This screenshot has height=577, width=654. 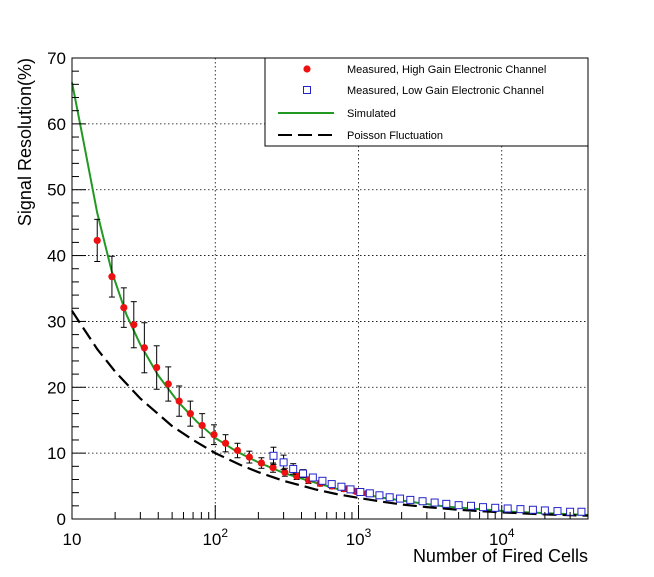 I want to click on y-tick-label: 70, so click(x=56, y=58).